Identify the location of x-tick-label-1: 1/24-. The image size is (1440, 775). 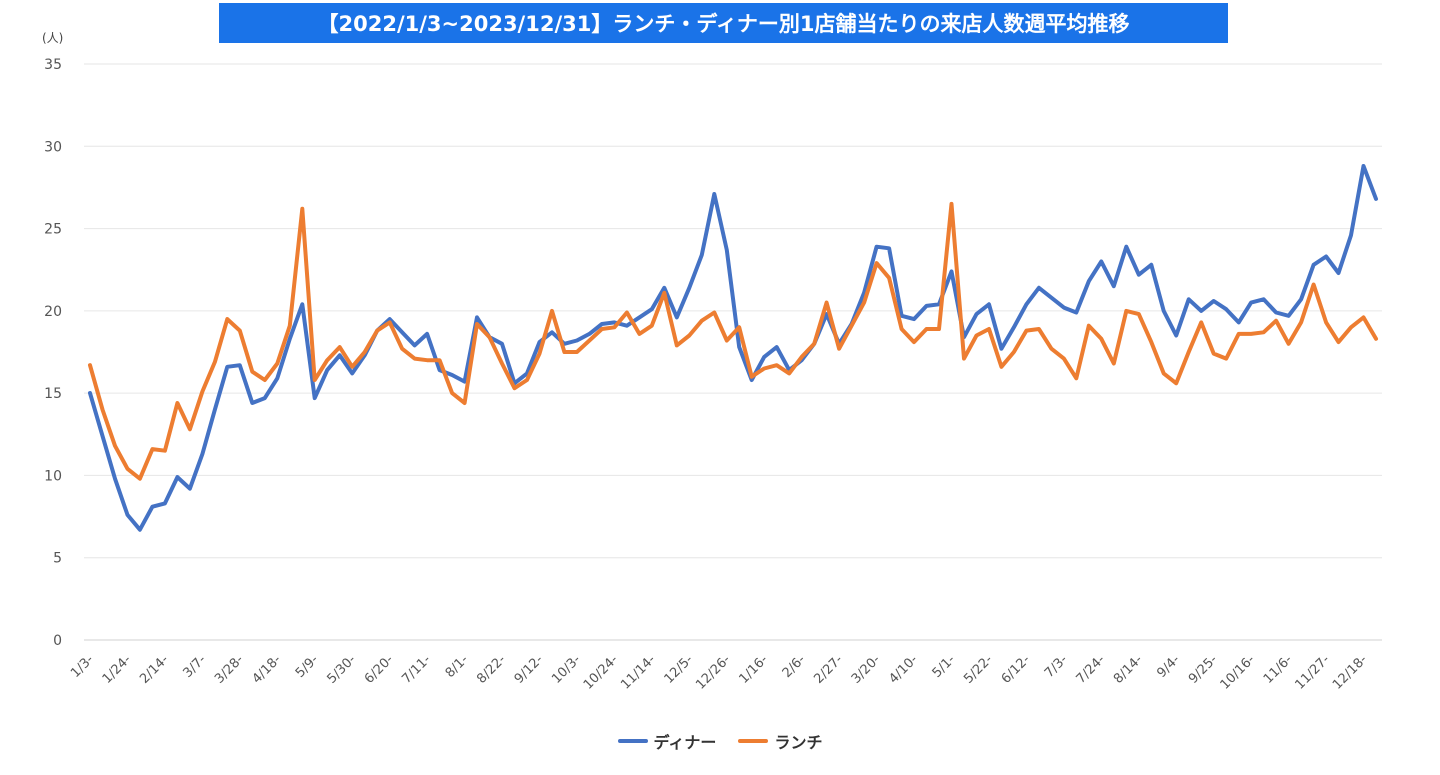
(117, 669).